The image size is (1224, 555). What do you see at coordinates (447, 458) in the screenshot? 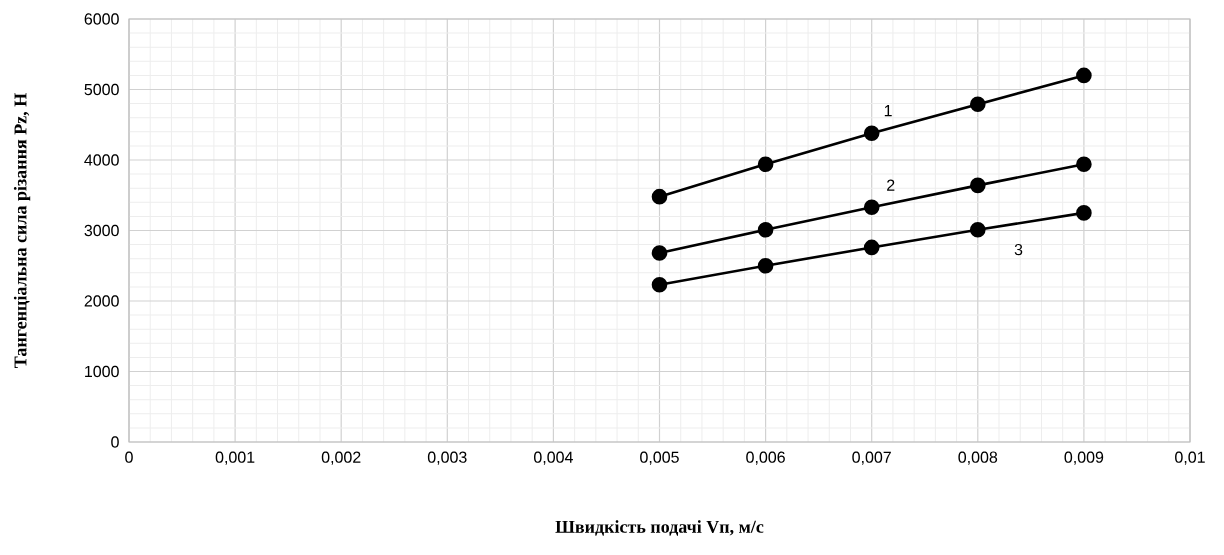
I see `x-tick-label: 0,003` at bounding box center [447, 458].